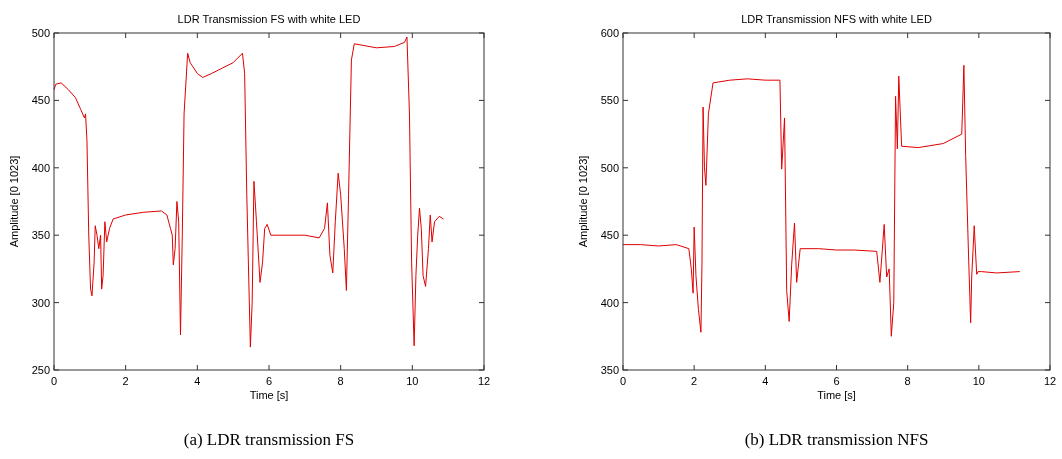 This screenshot has height=459, width=1062. What do you see at coordinates (40, 370) in the screenshot?
I see `y-tick-label: 250` at bounding box center [40, 370].